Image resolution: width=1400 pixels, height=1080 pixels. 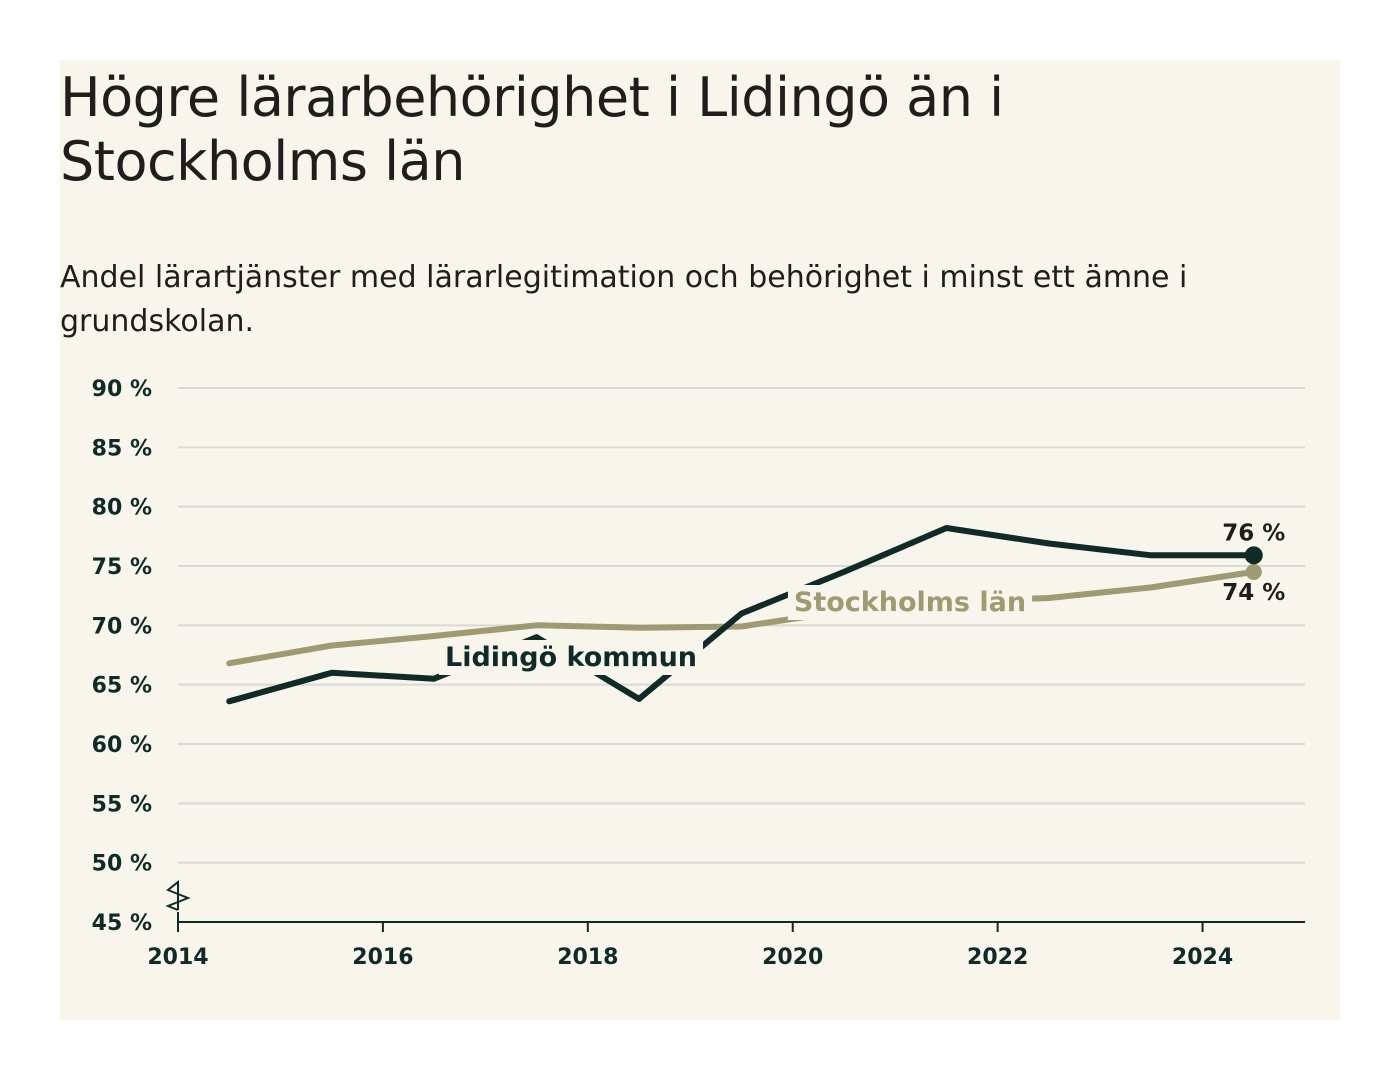 What do you see at coordinates (1253, 533) in the screenshot?
I see `end-label-lidingo: 76 %` at bounding box center [1253, 533].